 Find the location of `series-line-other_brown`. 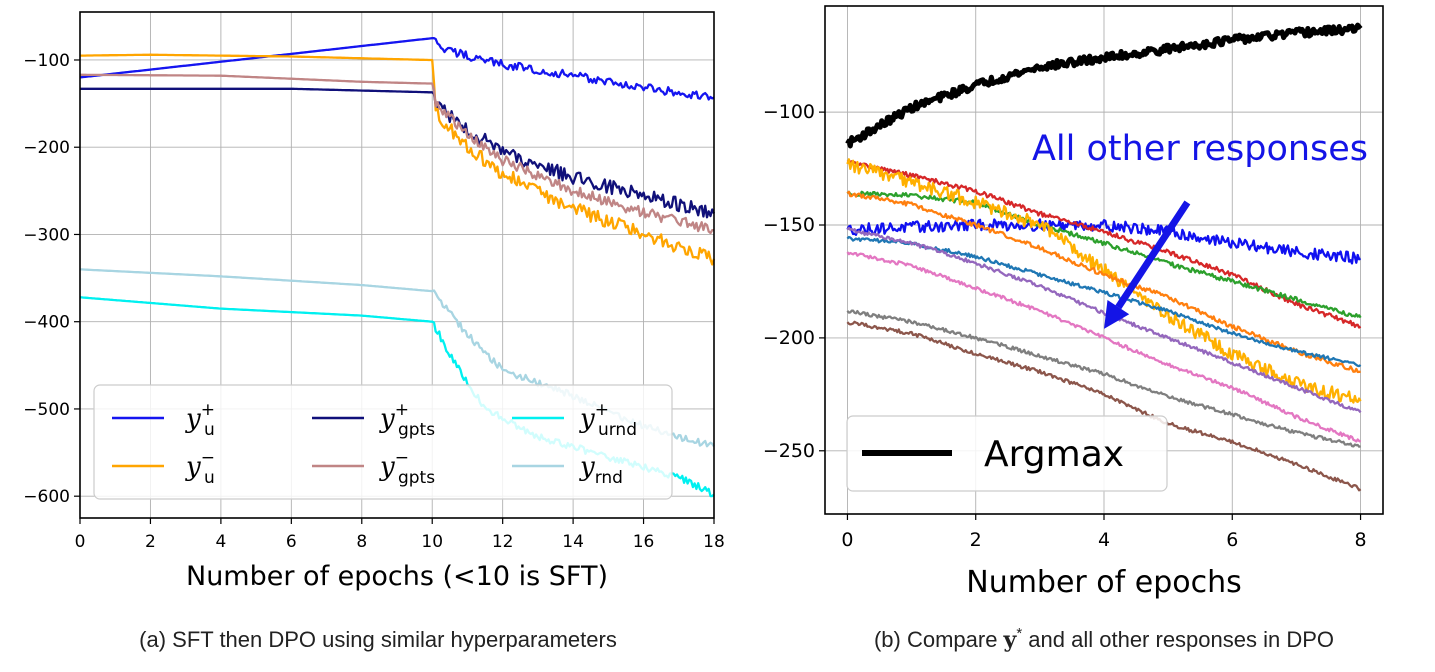

series-line-other_brown is located at coordinates (1104, 406).